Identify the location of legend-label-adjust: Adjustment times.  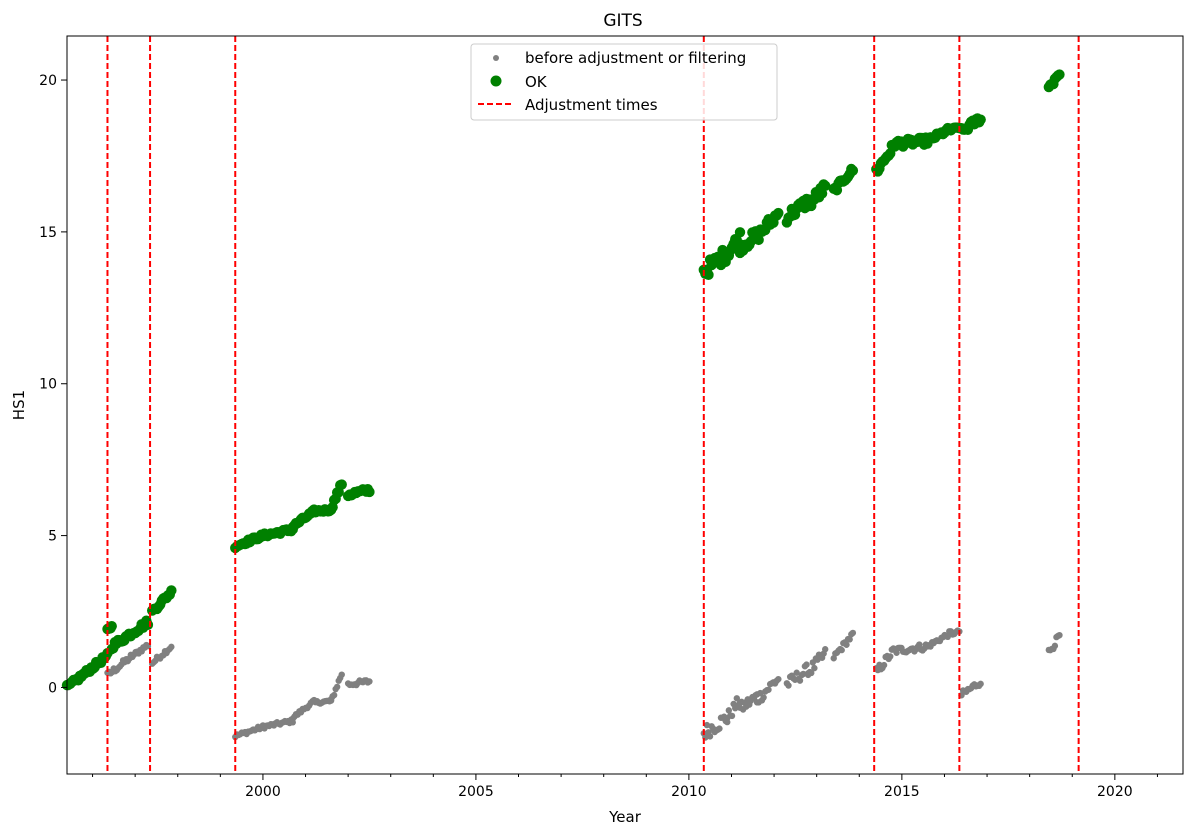
(591, 105).